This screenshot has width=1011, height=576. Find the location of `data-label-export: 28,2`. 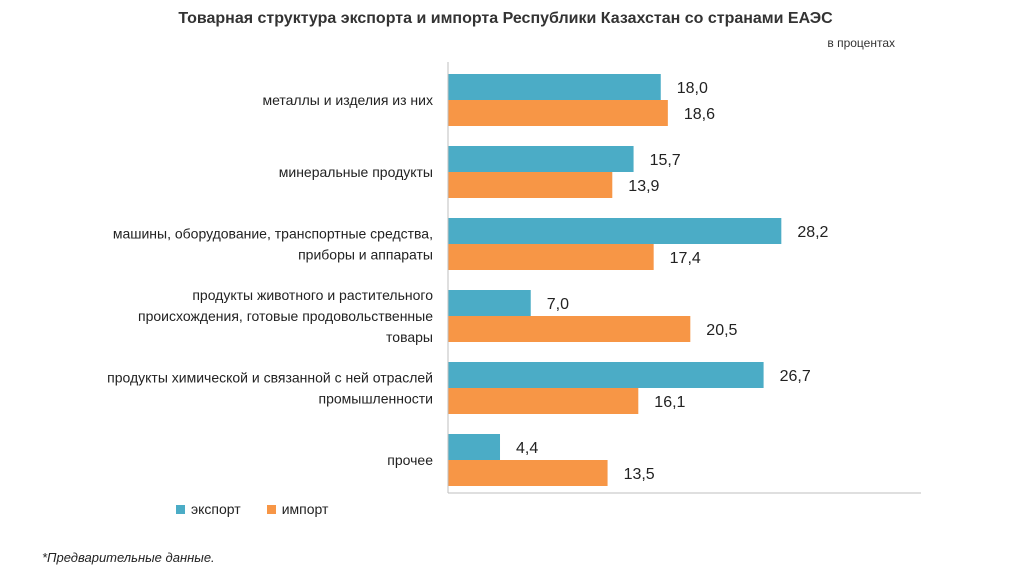

data-label-export: 28,2 is located at coordinates (812, 232).